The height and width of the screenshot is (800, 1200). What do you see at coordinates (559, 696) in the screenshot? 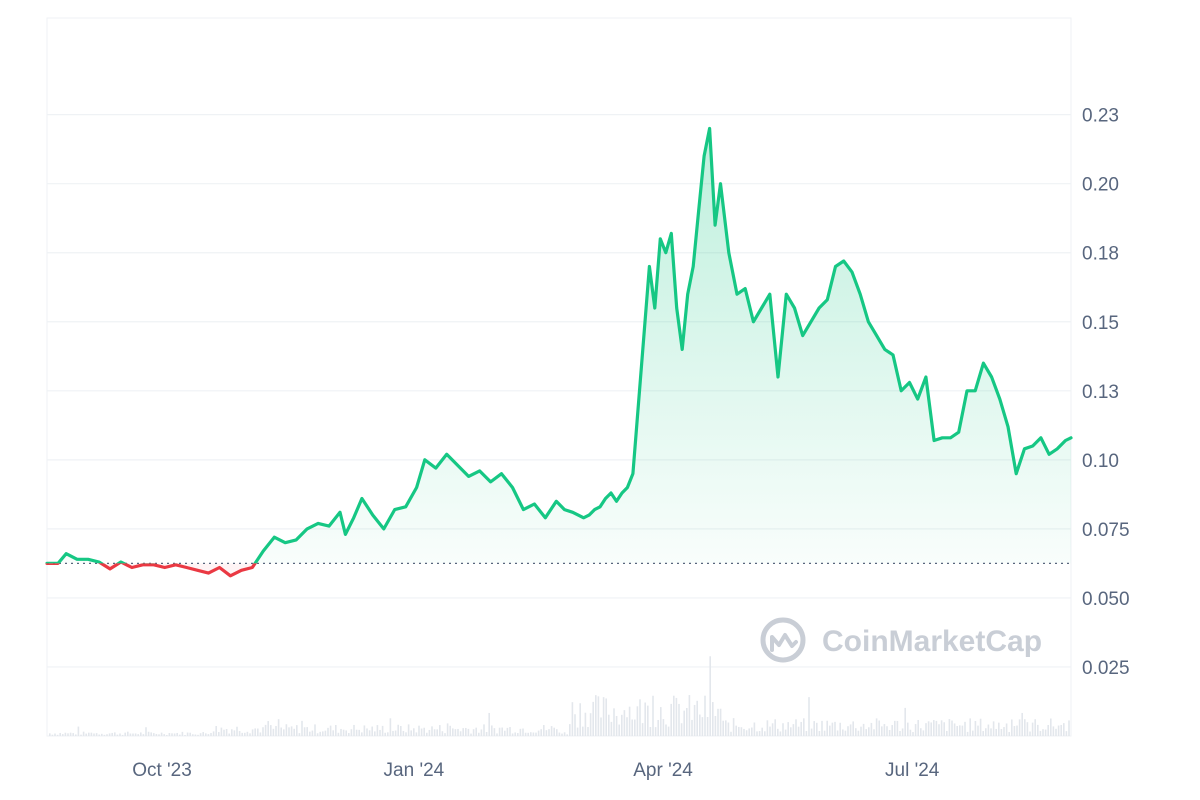
I see `volume-bars` at bounding box center [559, 696].